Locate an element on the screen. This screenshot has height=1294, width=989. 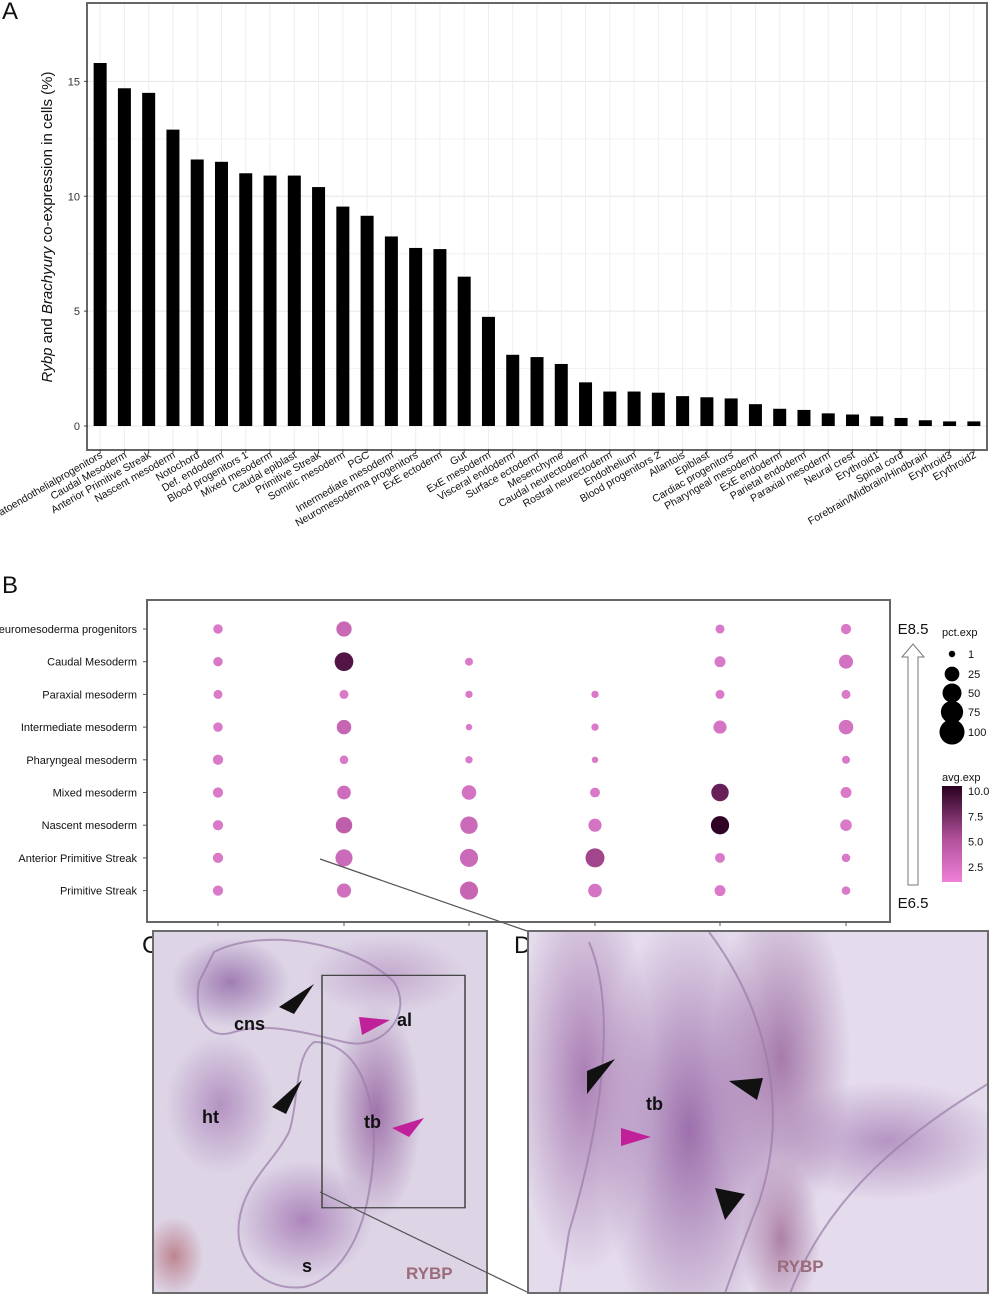
y-tick-label: 0 is located at coordinates (77, 427).